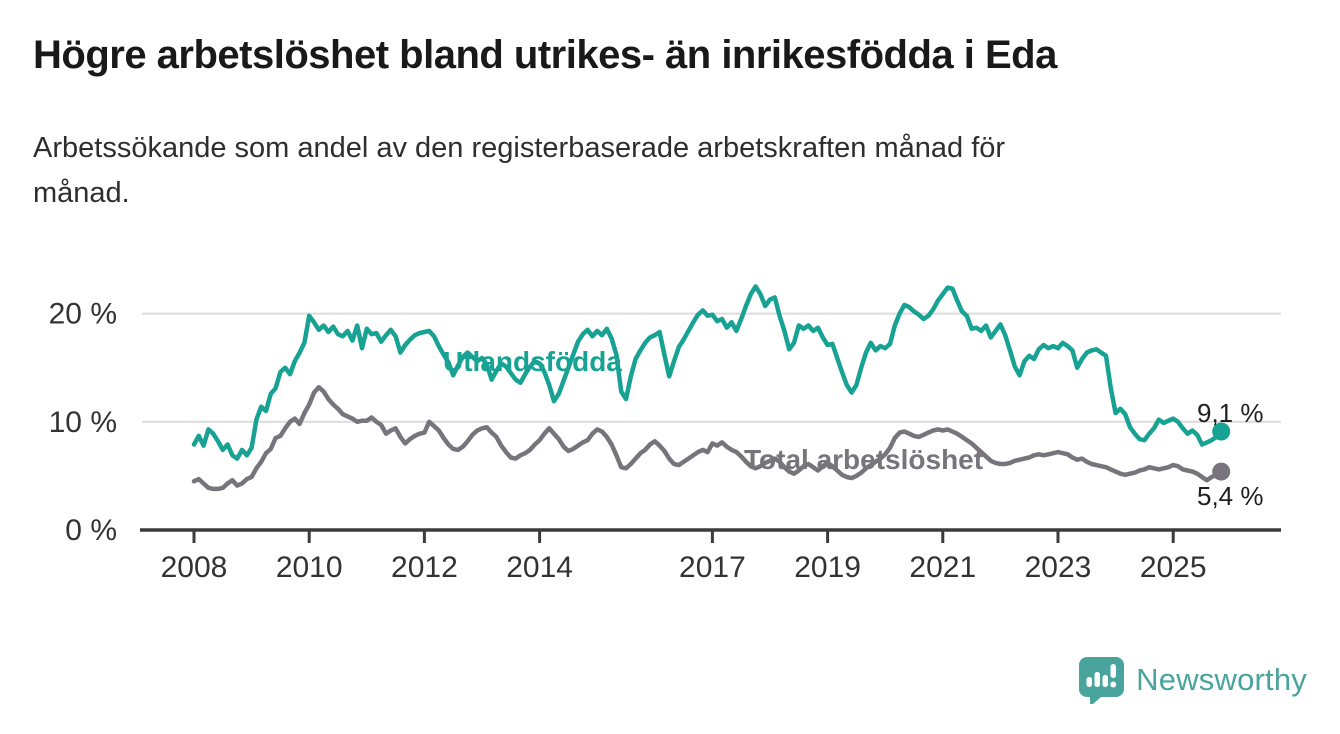 The image size is (1340, 734). What do you see at coordinates (1102, 680) in the screenshot?
I see `bar-chart-speech-bubble-icon` at bounding box center [1102, 680].